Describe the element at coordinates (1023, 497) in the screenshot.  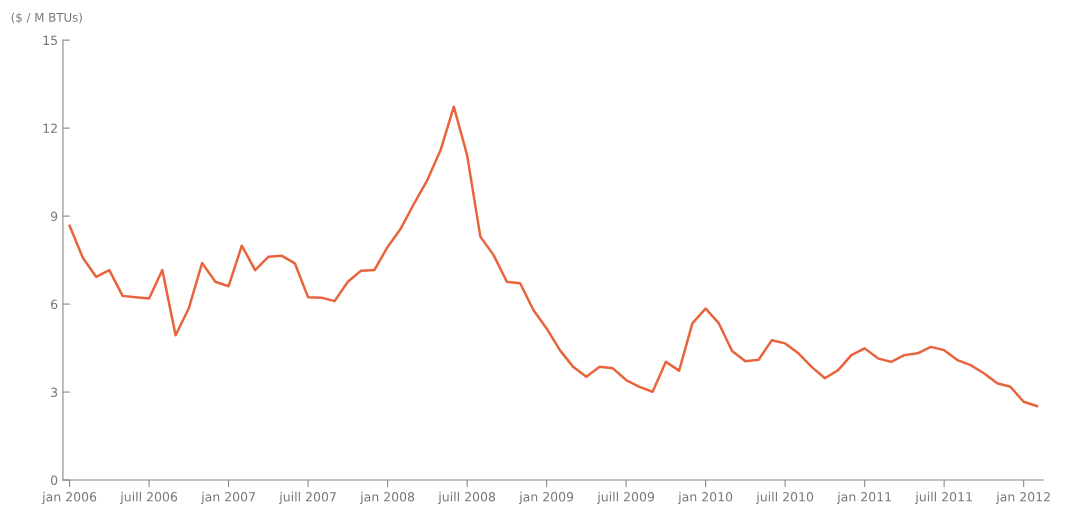
I see `x-tick-label: jan 2012` at that location.